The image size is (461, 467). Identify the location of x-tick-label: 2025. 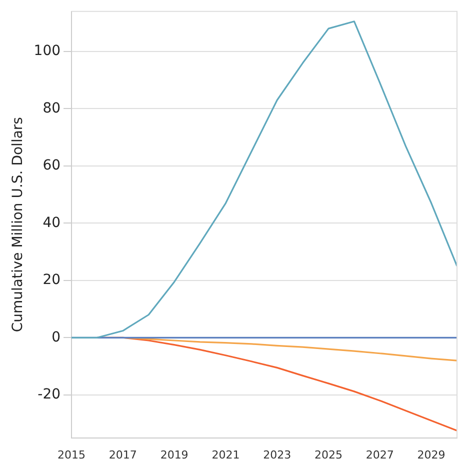
(328, 455).